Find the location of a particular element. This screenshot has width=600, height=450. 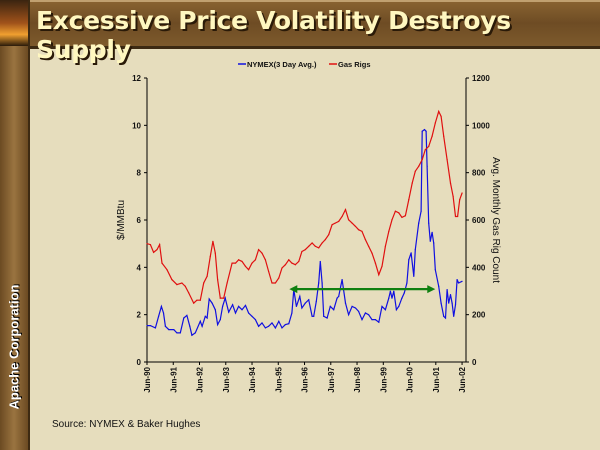

x-tick-label: Jun-02 is located at coordinates (462, 379).